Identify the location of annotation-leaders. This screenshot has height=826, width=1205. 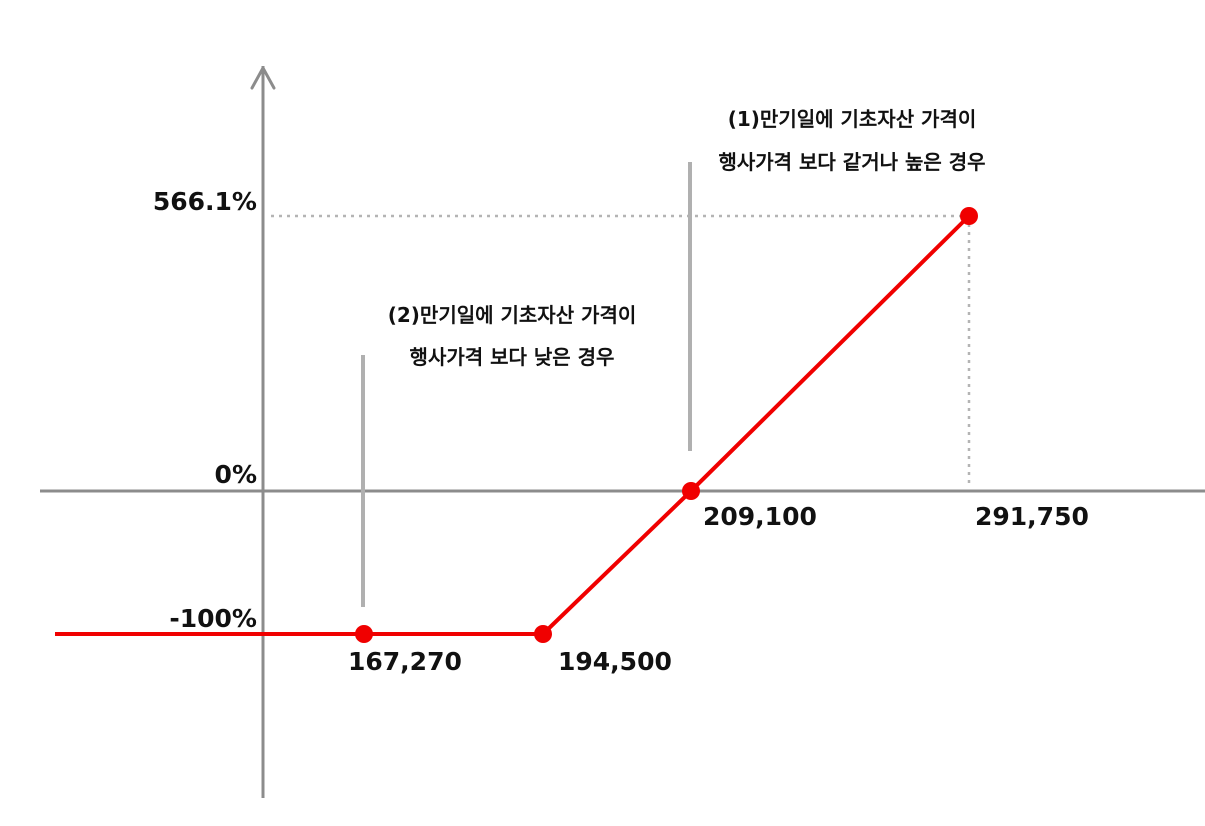
(526, 384).